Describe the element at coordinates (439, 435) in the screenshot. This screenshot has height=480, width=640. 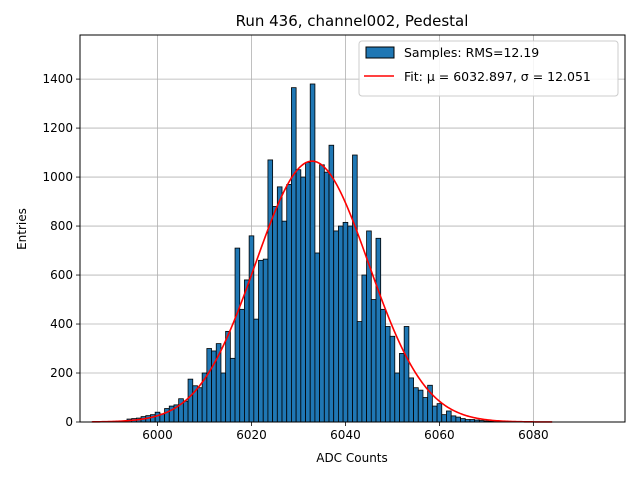
I see `x-tick-label: 6060` at that location.